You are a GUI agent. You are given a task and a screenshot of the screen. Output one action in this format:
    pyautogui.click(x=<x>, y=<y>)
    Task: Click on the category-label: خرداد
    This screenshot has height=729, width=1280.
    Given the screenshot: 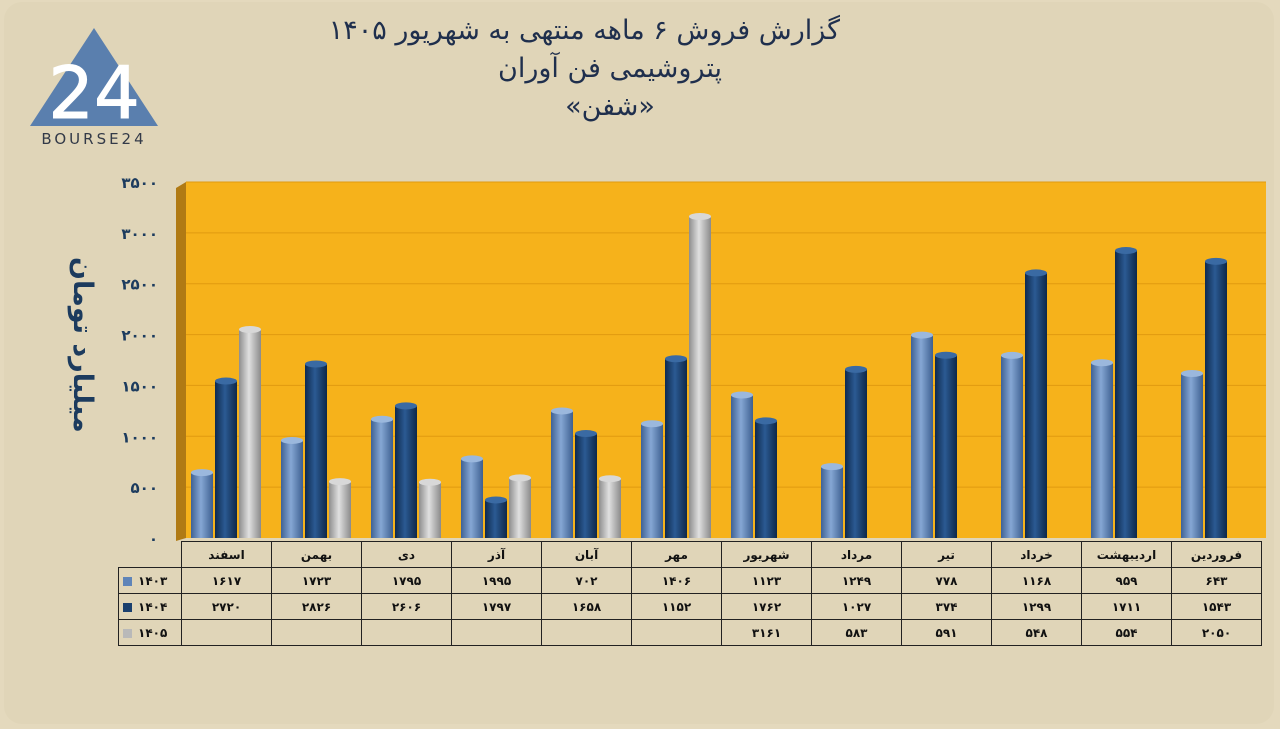 What is the action you would take?
    pyautogui.click(x=1036, y=554)
    